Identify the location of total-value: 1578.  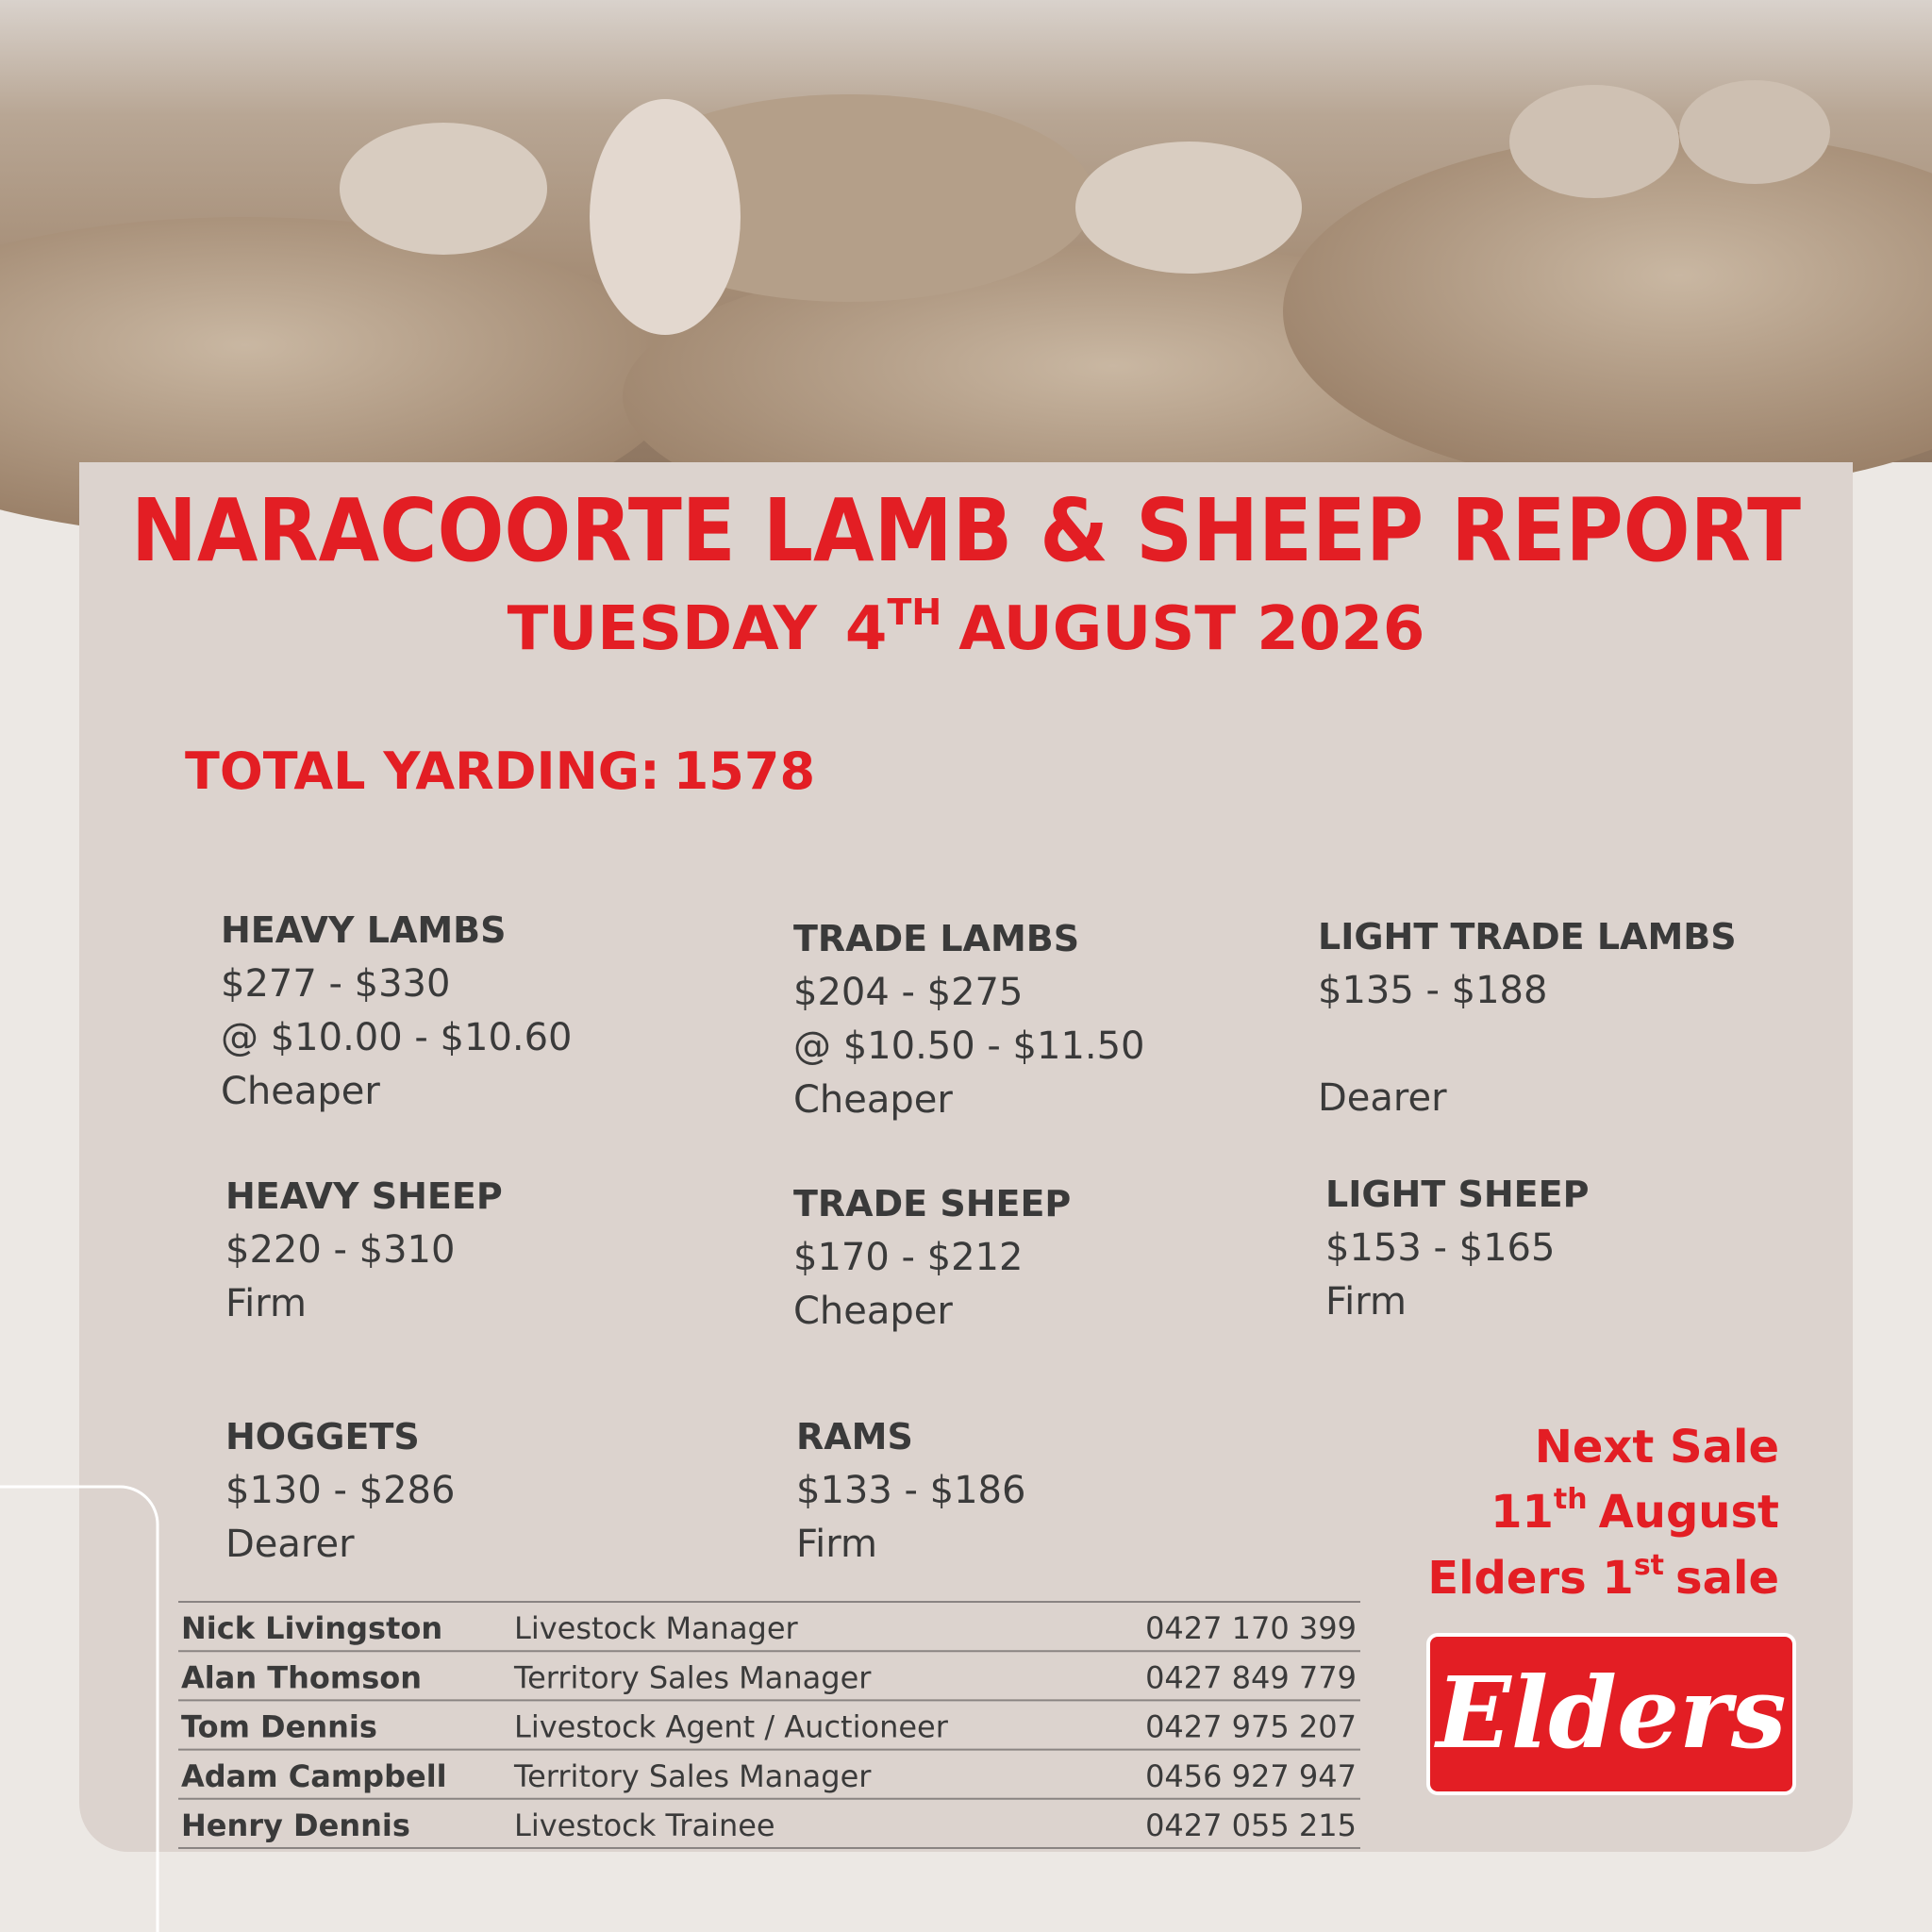
(745, 771).